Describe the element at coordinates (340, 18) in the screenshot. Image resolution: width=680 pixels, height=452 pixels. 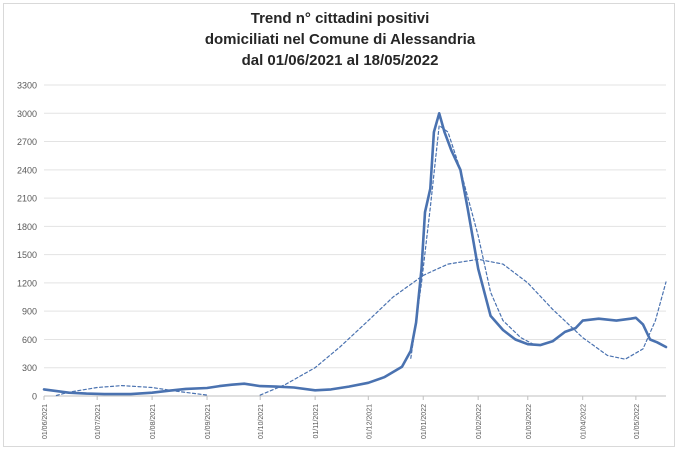
I see `chart-title-line-1: Trend n° cittadini positivi` at that location.